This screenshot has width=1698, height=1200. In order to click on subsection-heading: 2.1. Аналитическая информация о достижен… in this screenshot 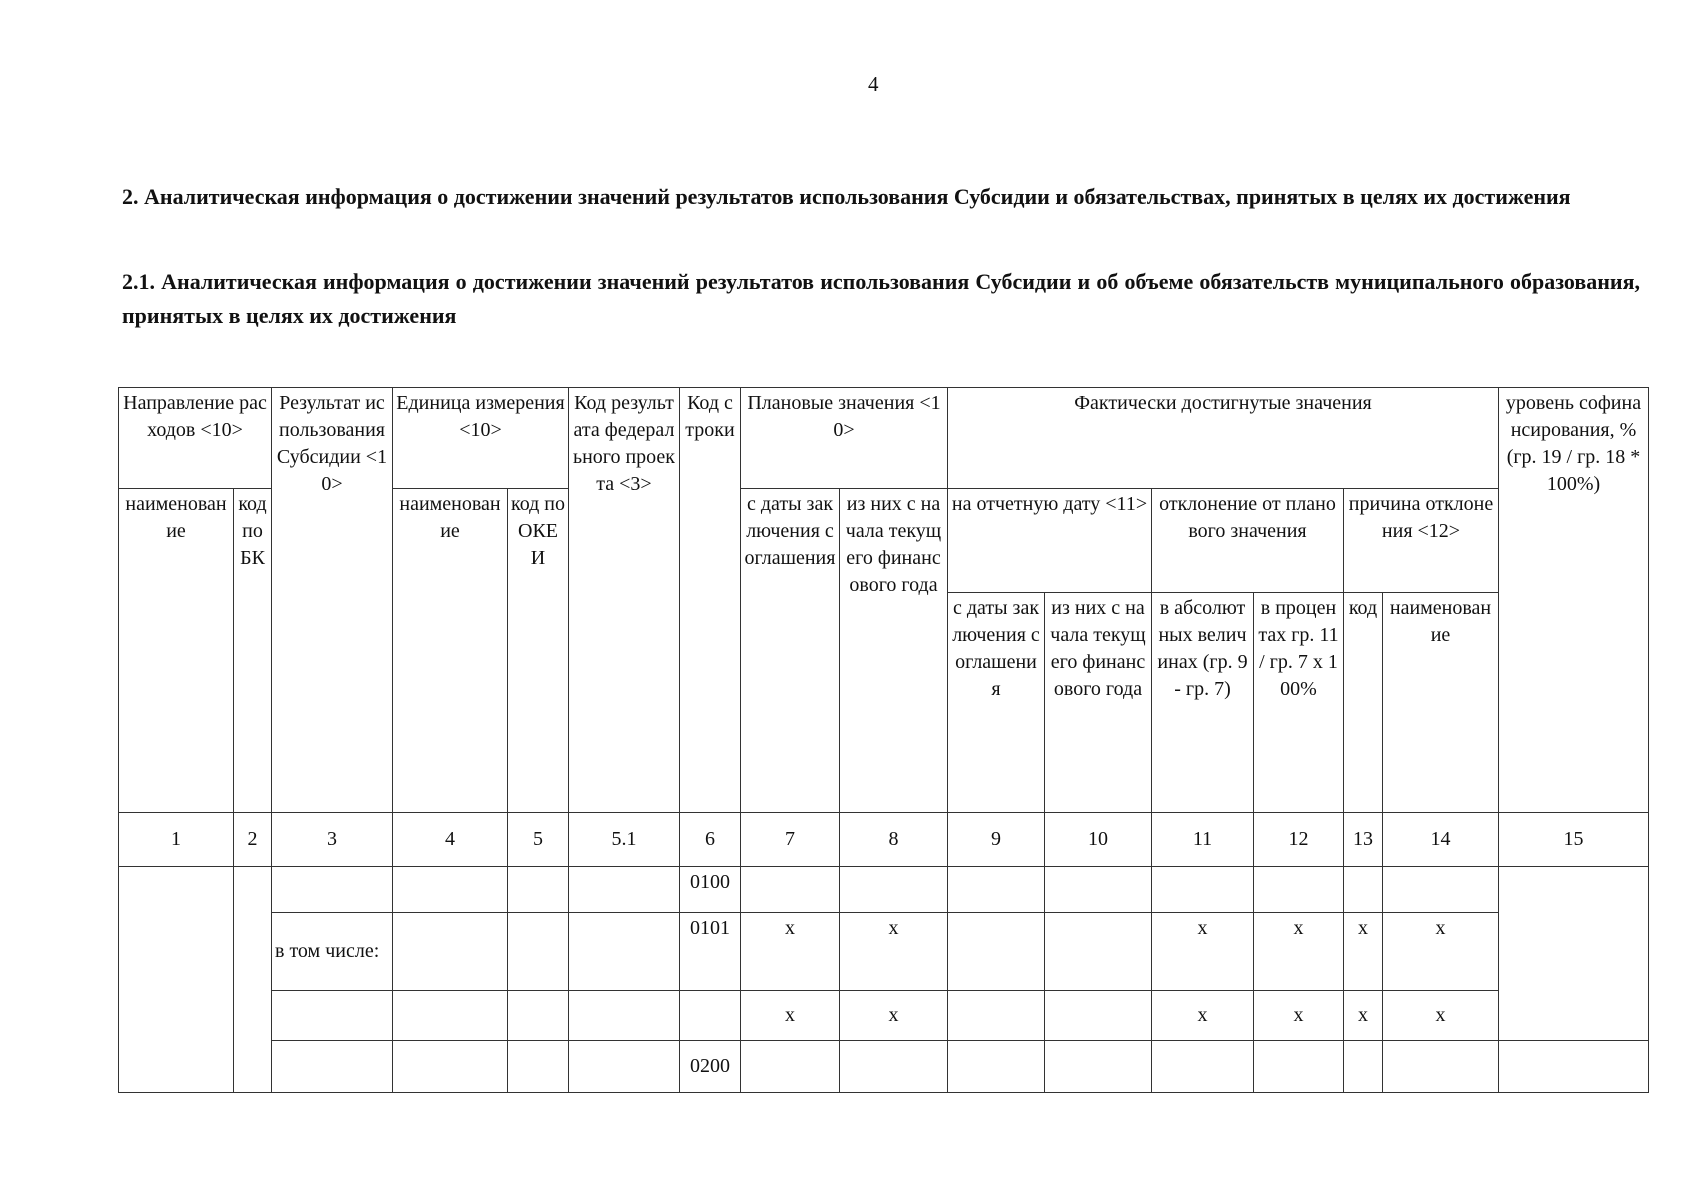, I will do `click(881, 298)`.